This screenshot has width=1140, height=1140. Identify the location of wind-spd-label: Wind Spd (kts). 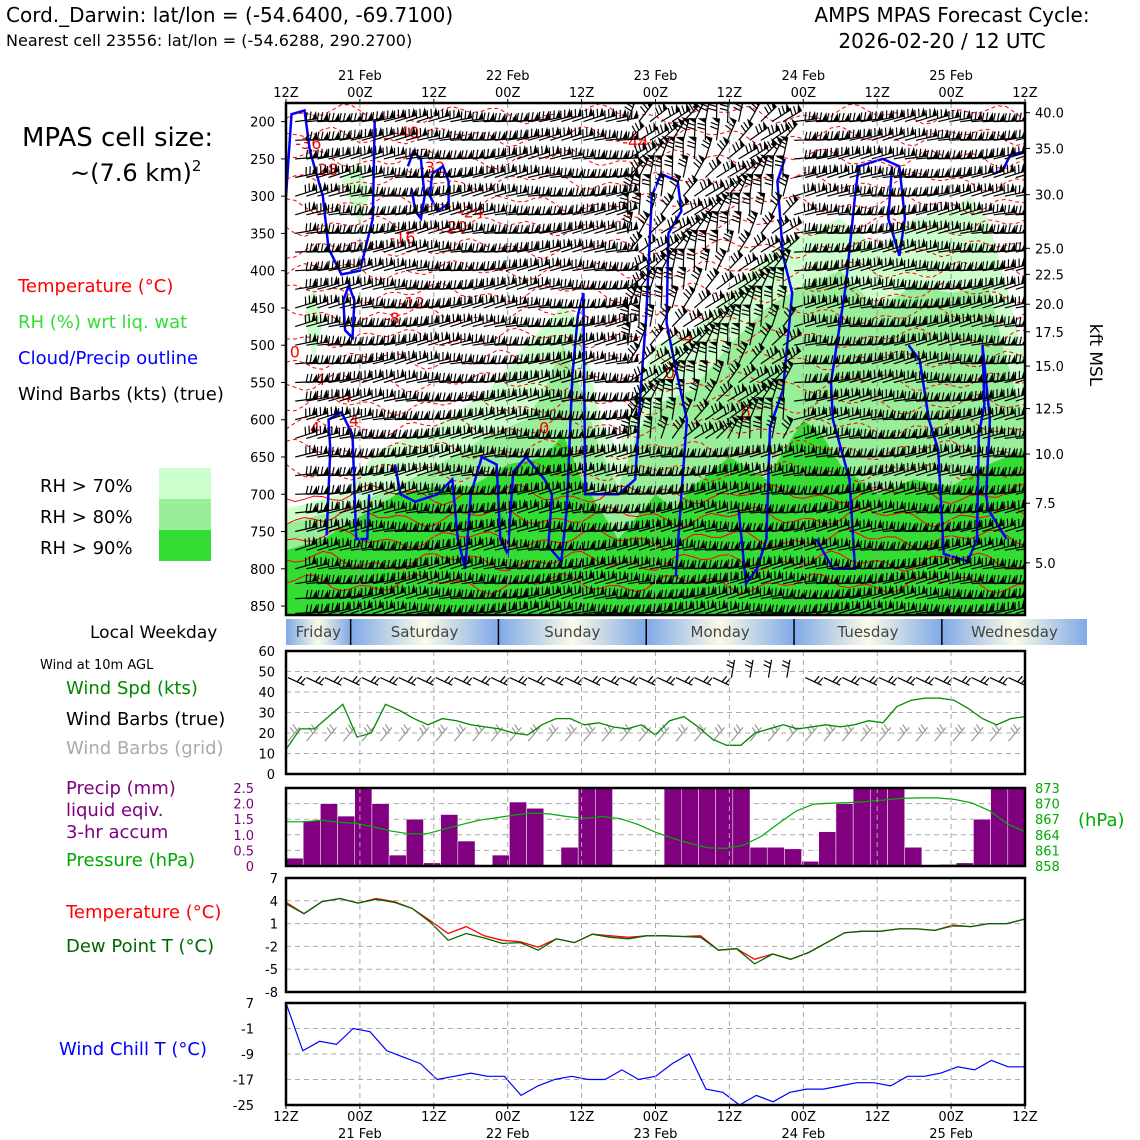
(132, 688).